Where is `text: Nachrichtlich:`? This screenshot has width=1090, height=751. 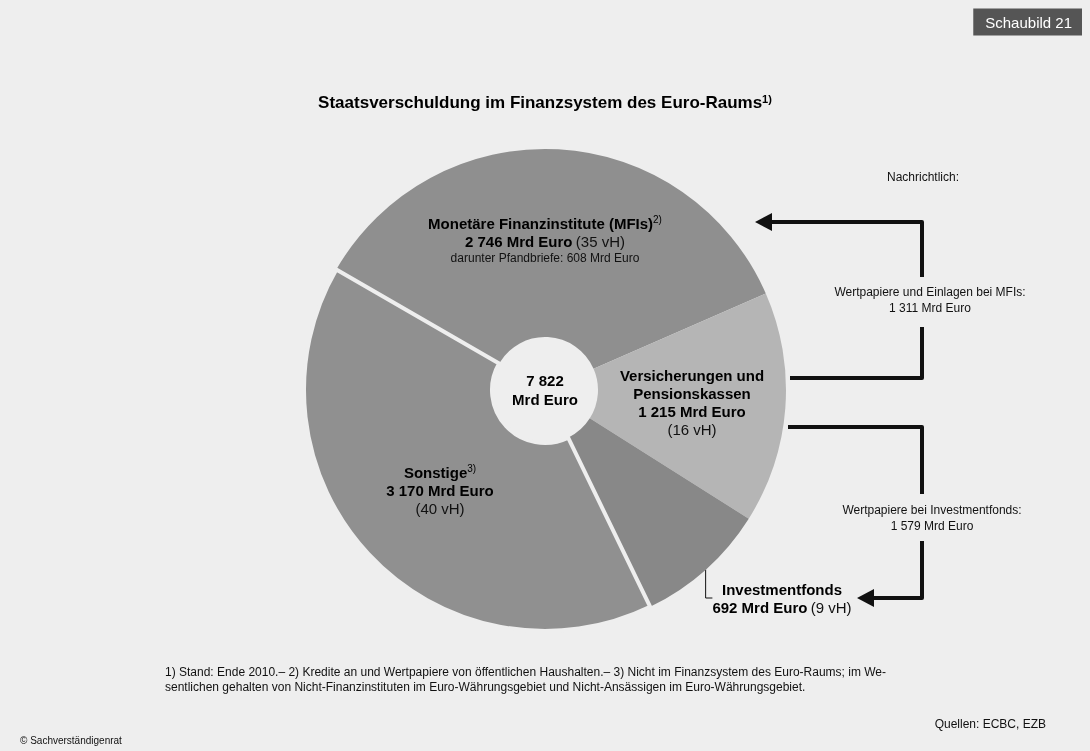
text: Nachrichtlich: is located at coordinates (923, 177).